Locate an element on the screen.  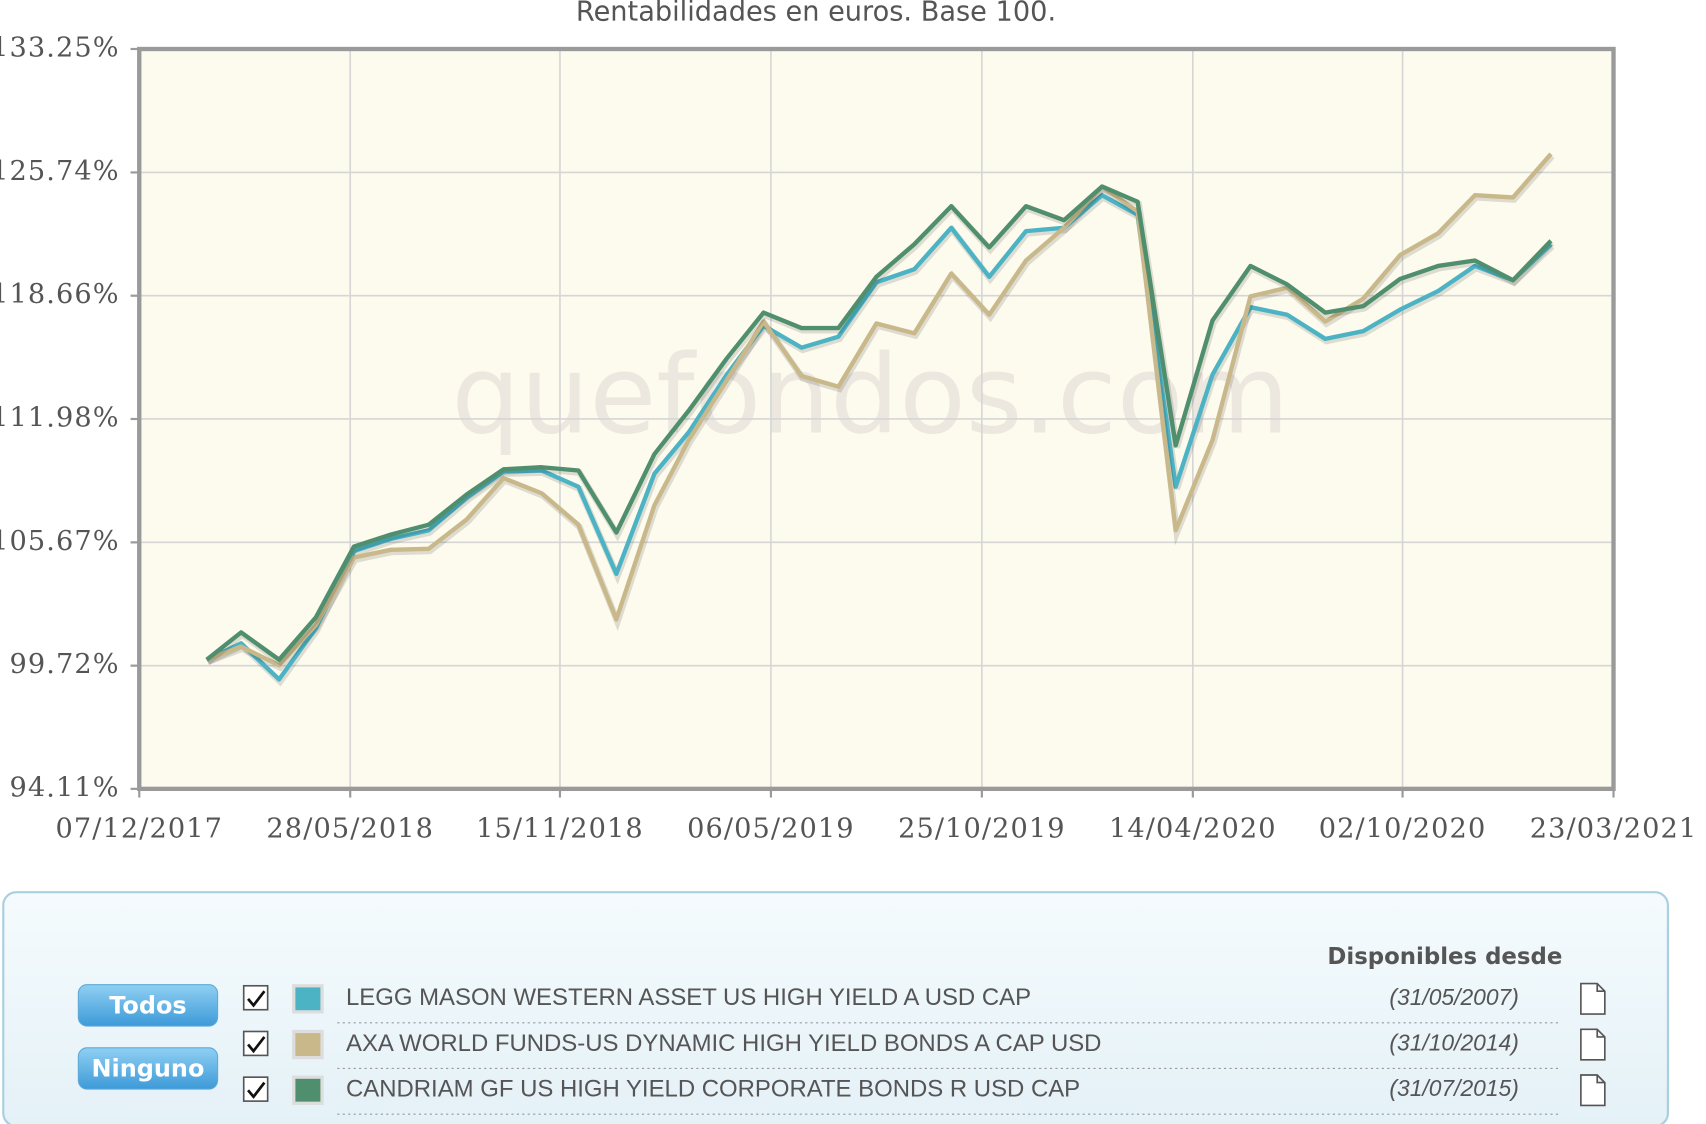
x-tick-label: 02/10/2020 is located at coordinates (1403, 829).